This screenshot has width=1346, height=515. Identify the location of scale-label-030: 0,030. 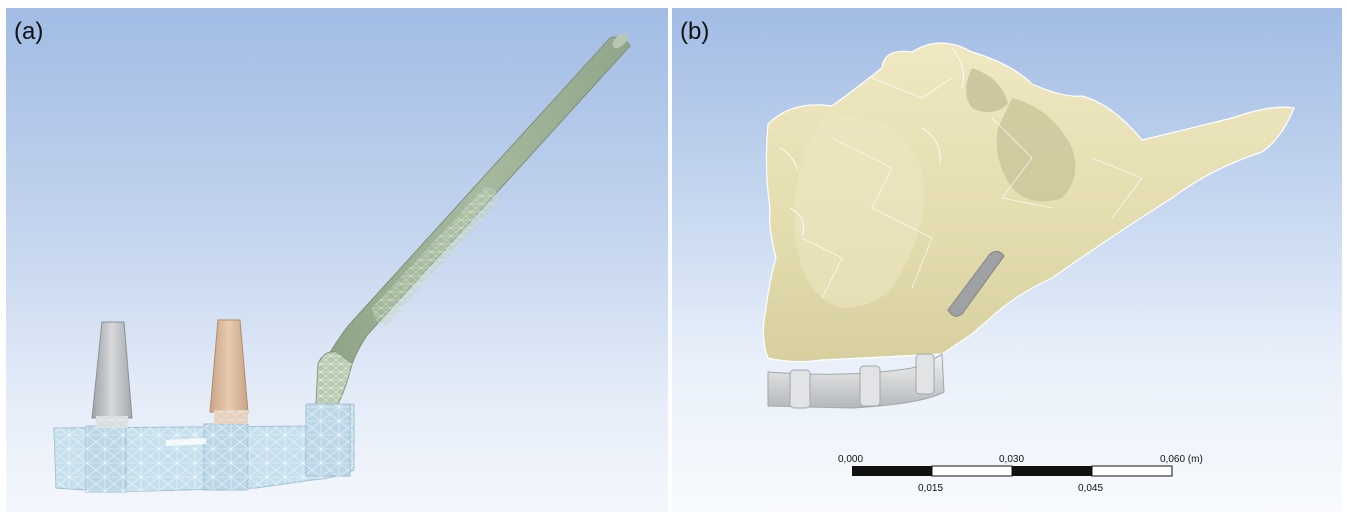
(1011, 459).